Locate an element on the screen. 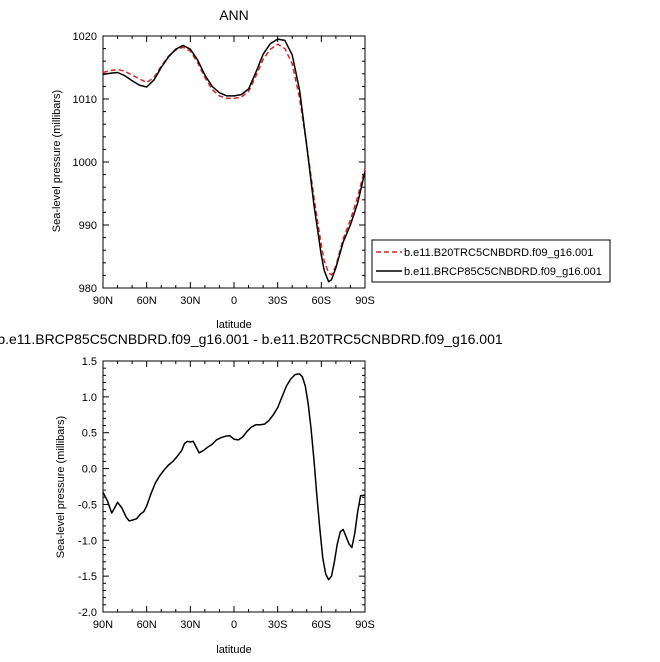 The width and height of the screenshot is (660, 662). top-ytick-label: 1020 is located at coordinates (85, 37).